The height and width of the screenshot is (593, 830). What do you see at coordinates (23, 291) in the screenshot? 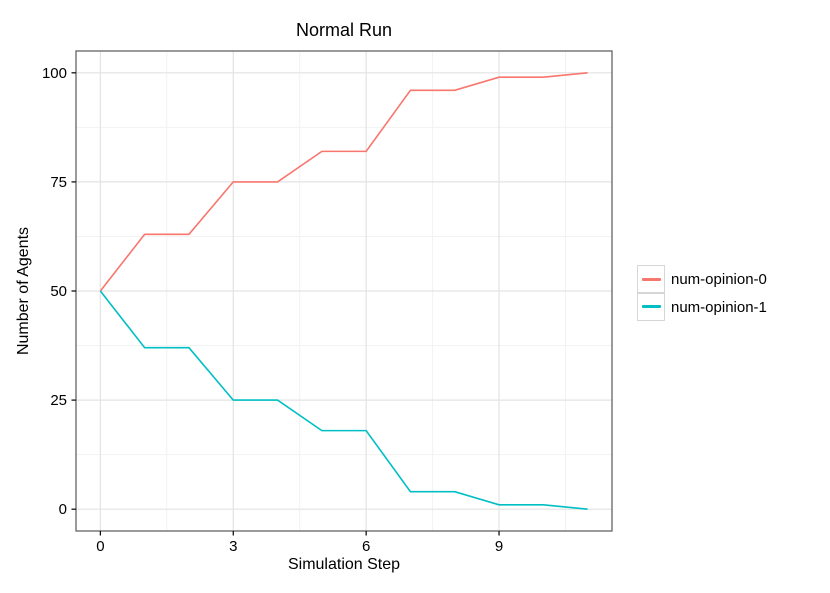
I see `y-axis-title: Number of Agents` at bounding box center [23, 291].